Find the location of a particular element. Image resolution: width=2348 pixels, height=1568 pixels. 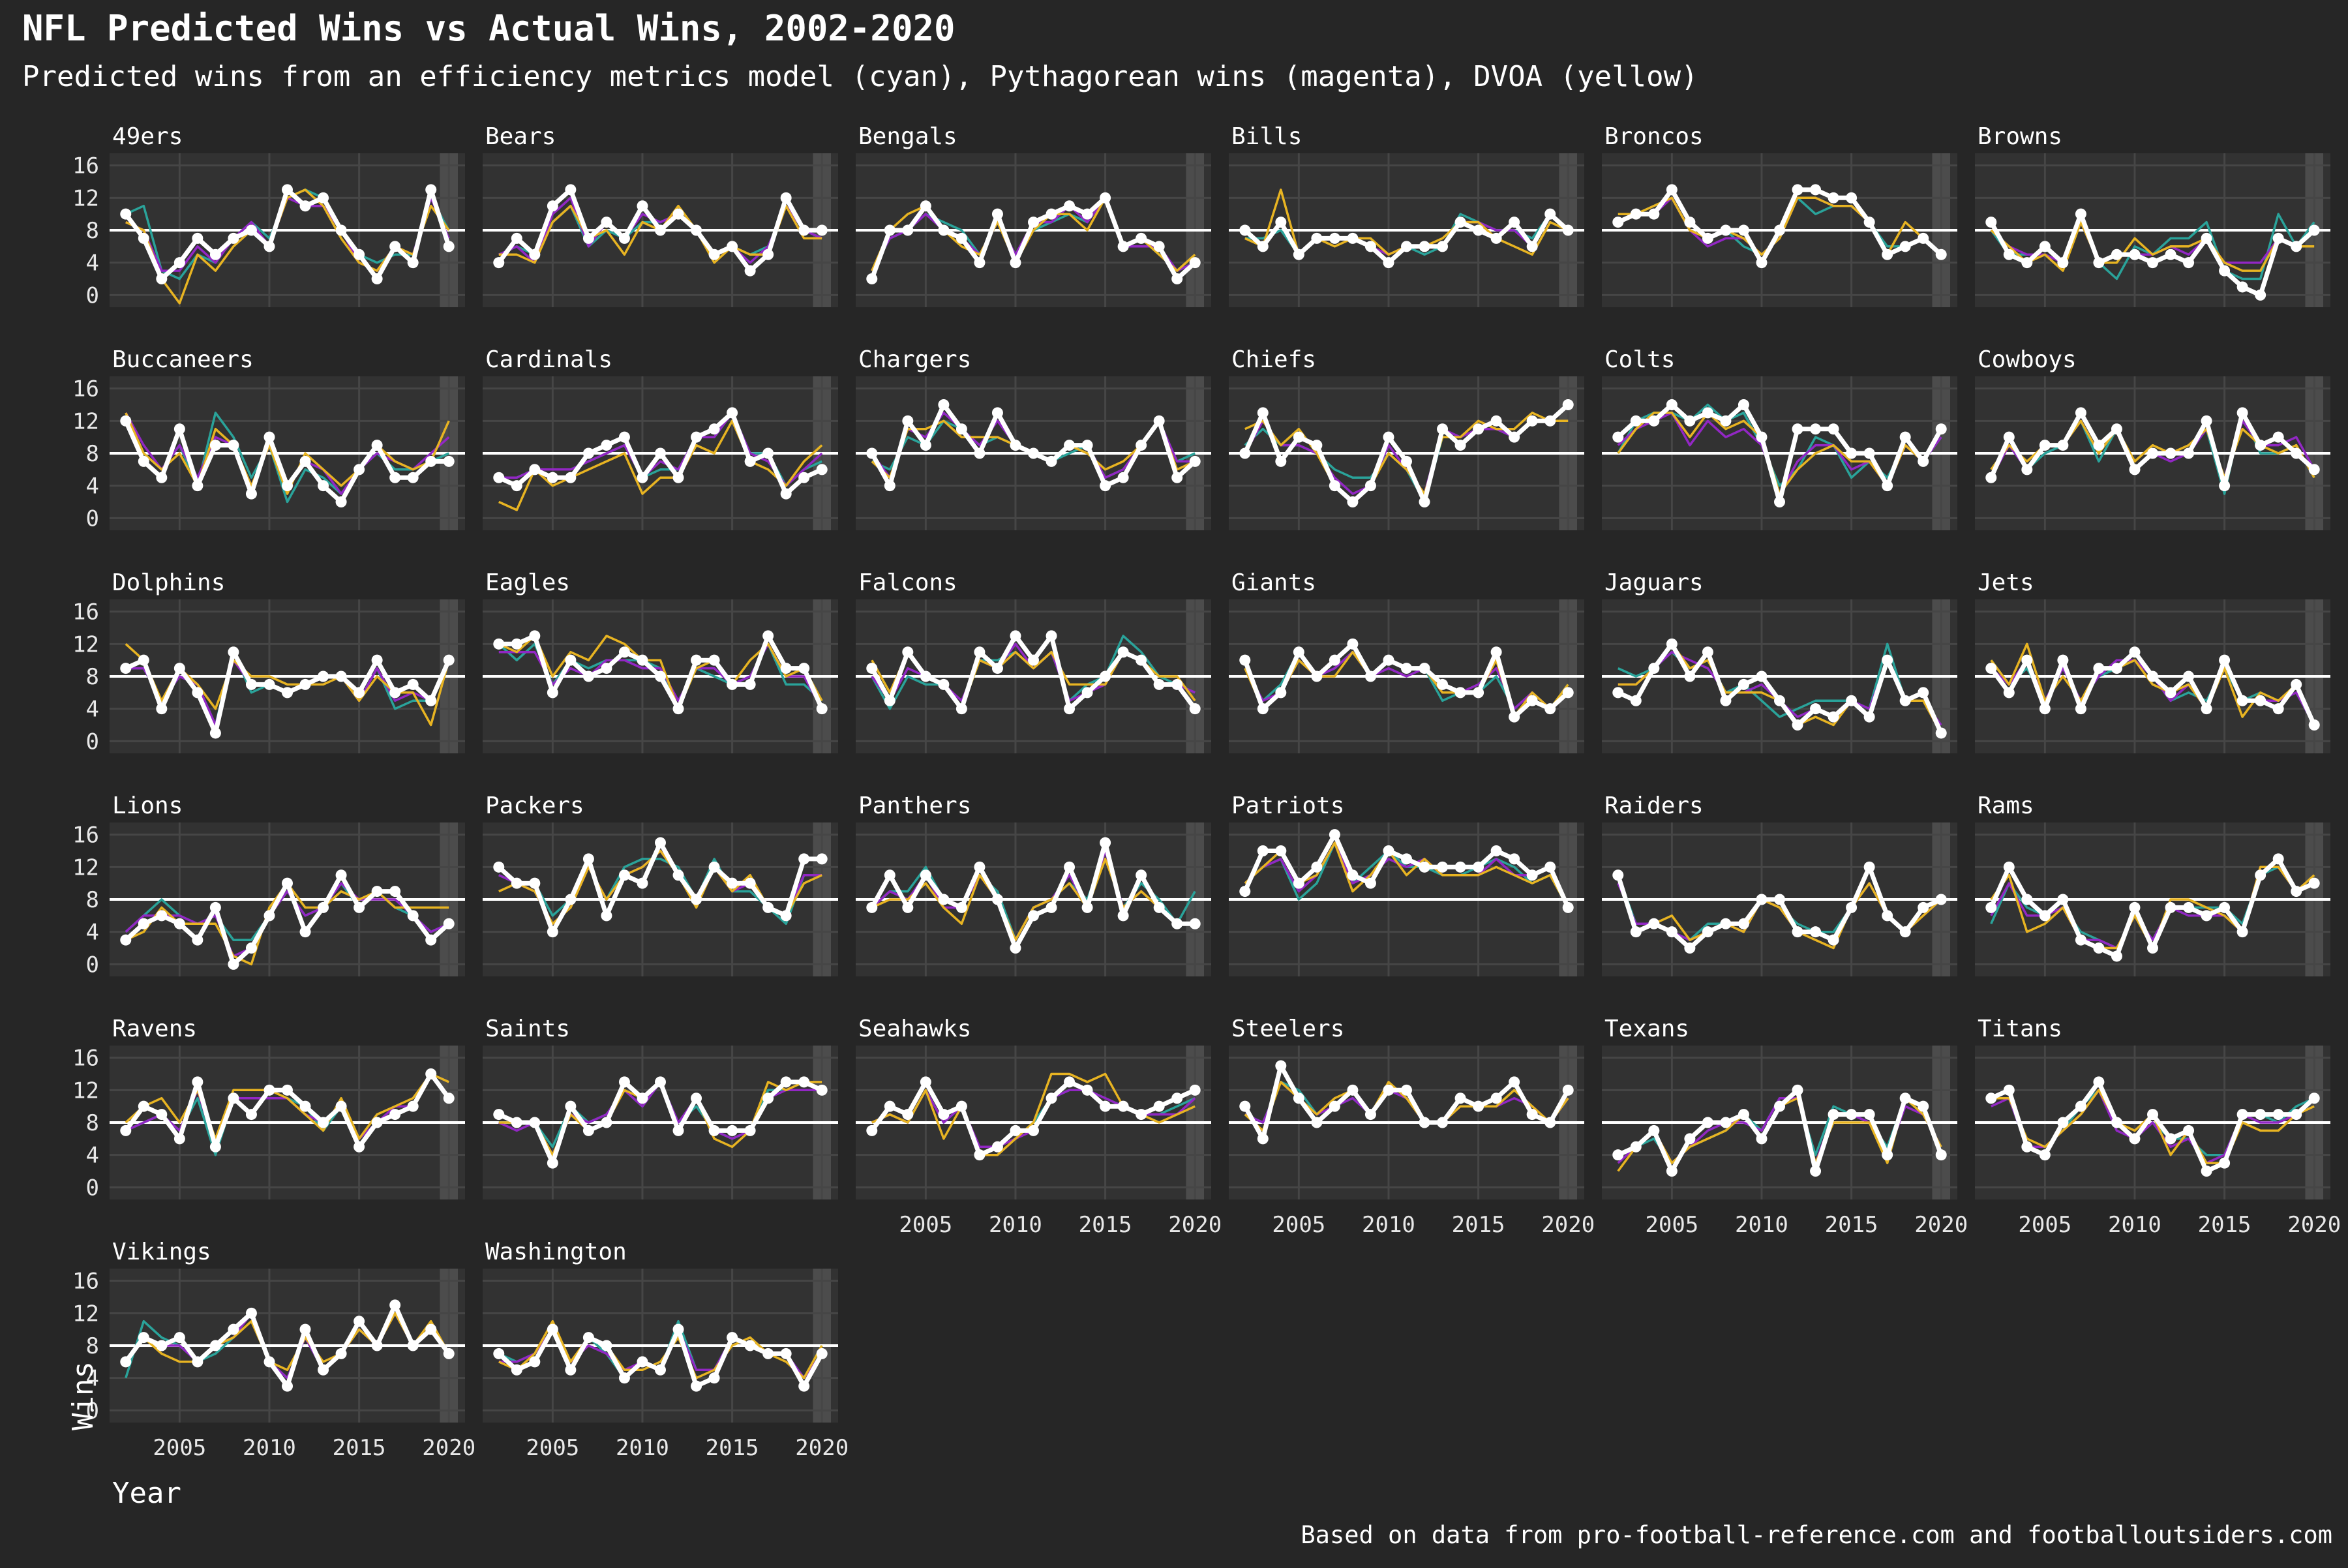

facet-panel: Washington 2005 2010 2015 2020 is located at coordinates (666, 1350).